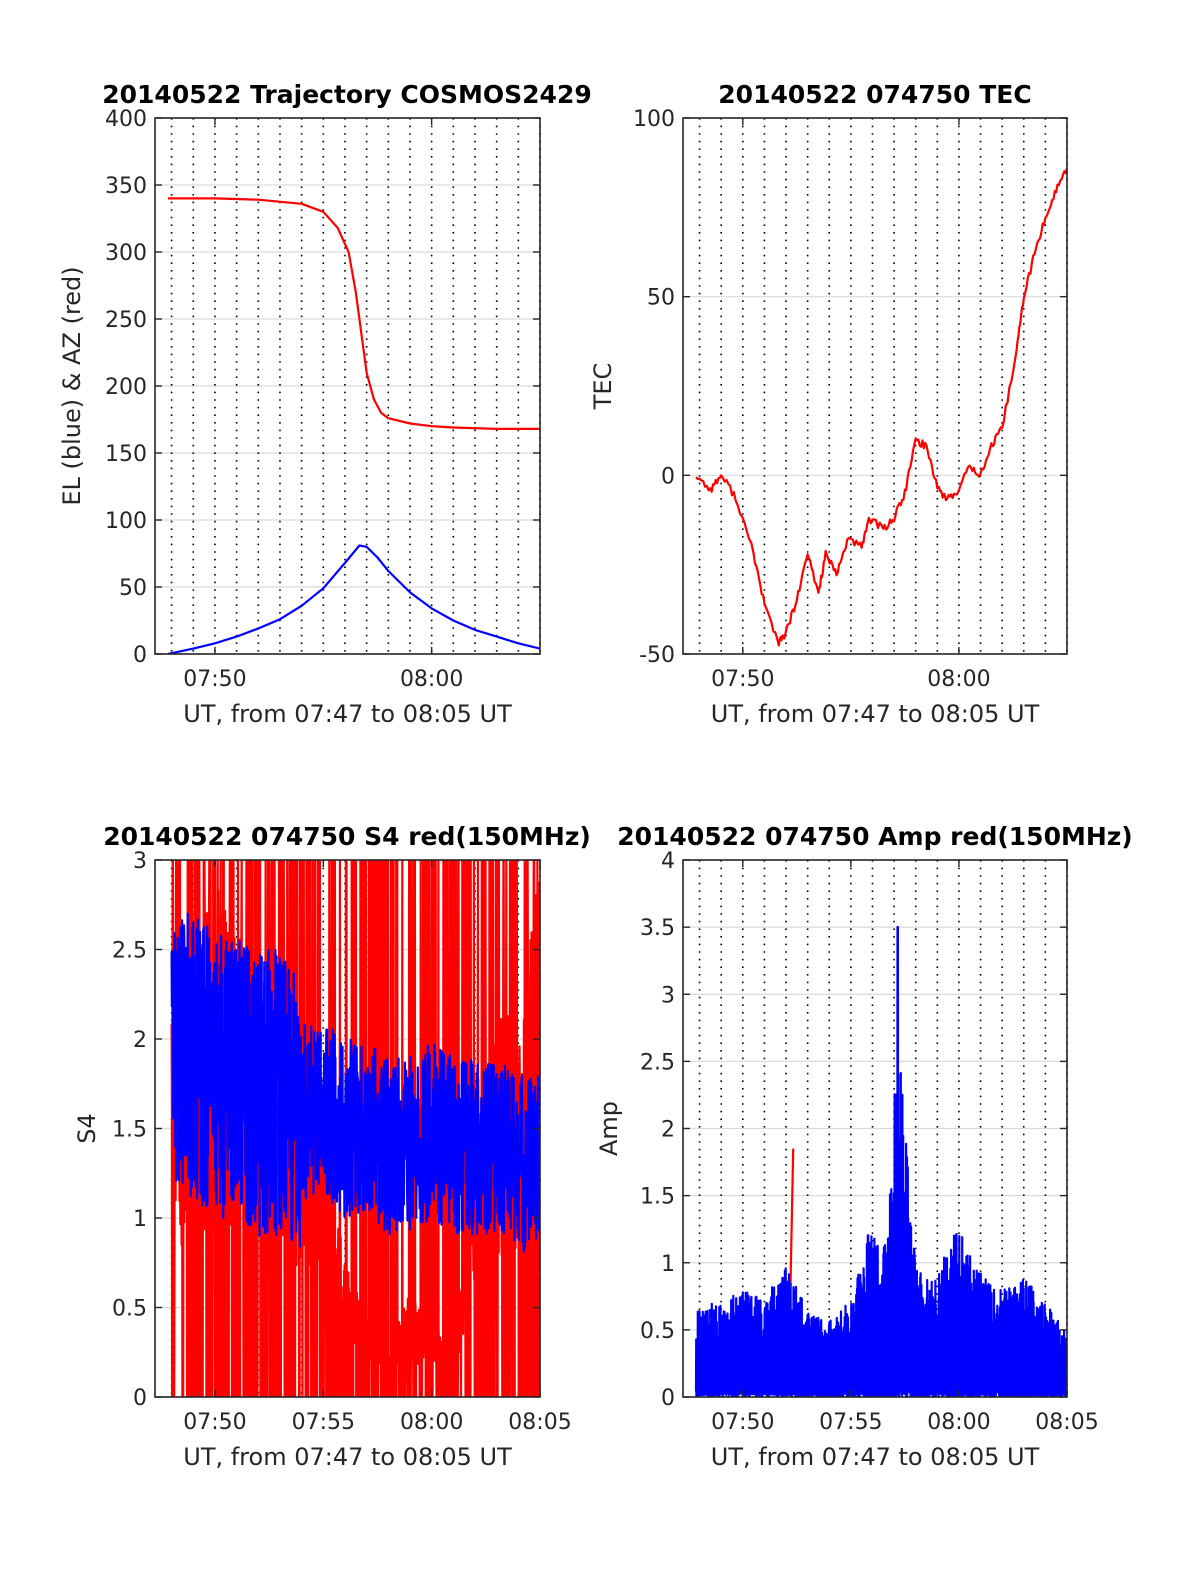  Describe the element at coordinates (668, 861) in the screenshot. I see `y-tick-label: 4` at that location.